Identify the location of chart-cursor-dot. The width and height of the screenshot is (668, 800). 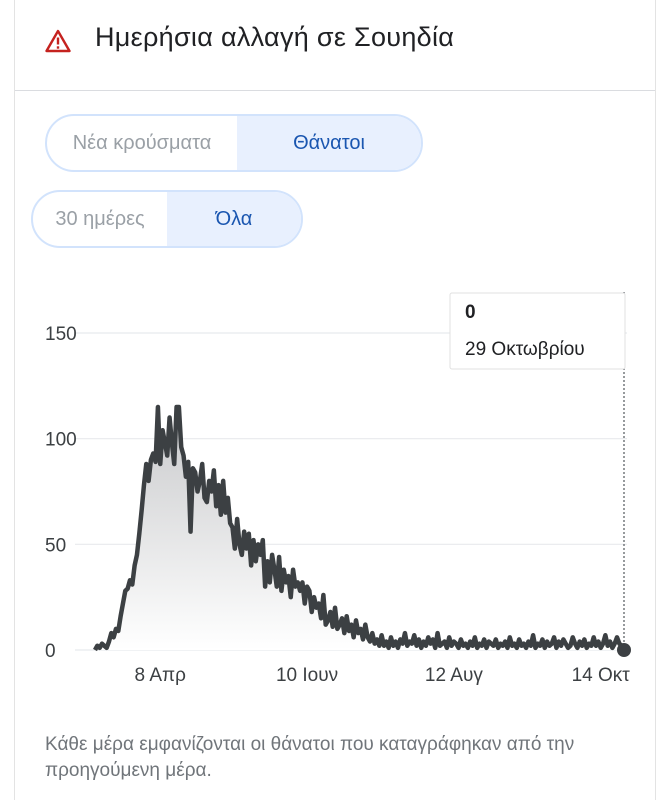
(624, 650).